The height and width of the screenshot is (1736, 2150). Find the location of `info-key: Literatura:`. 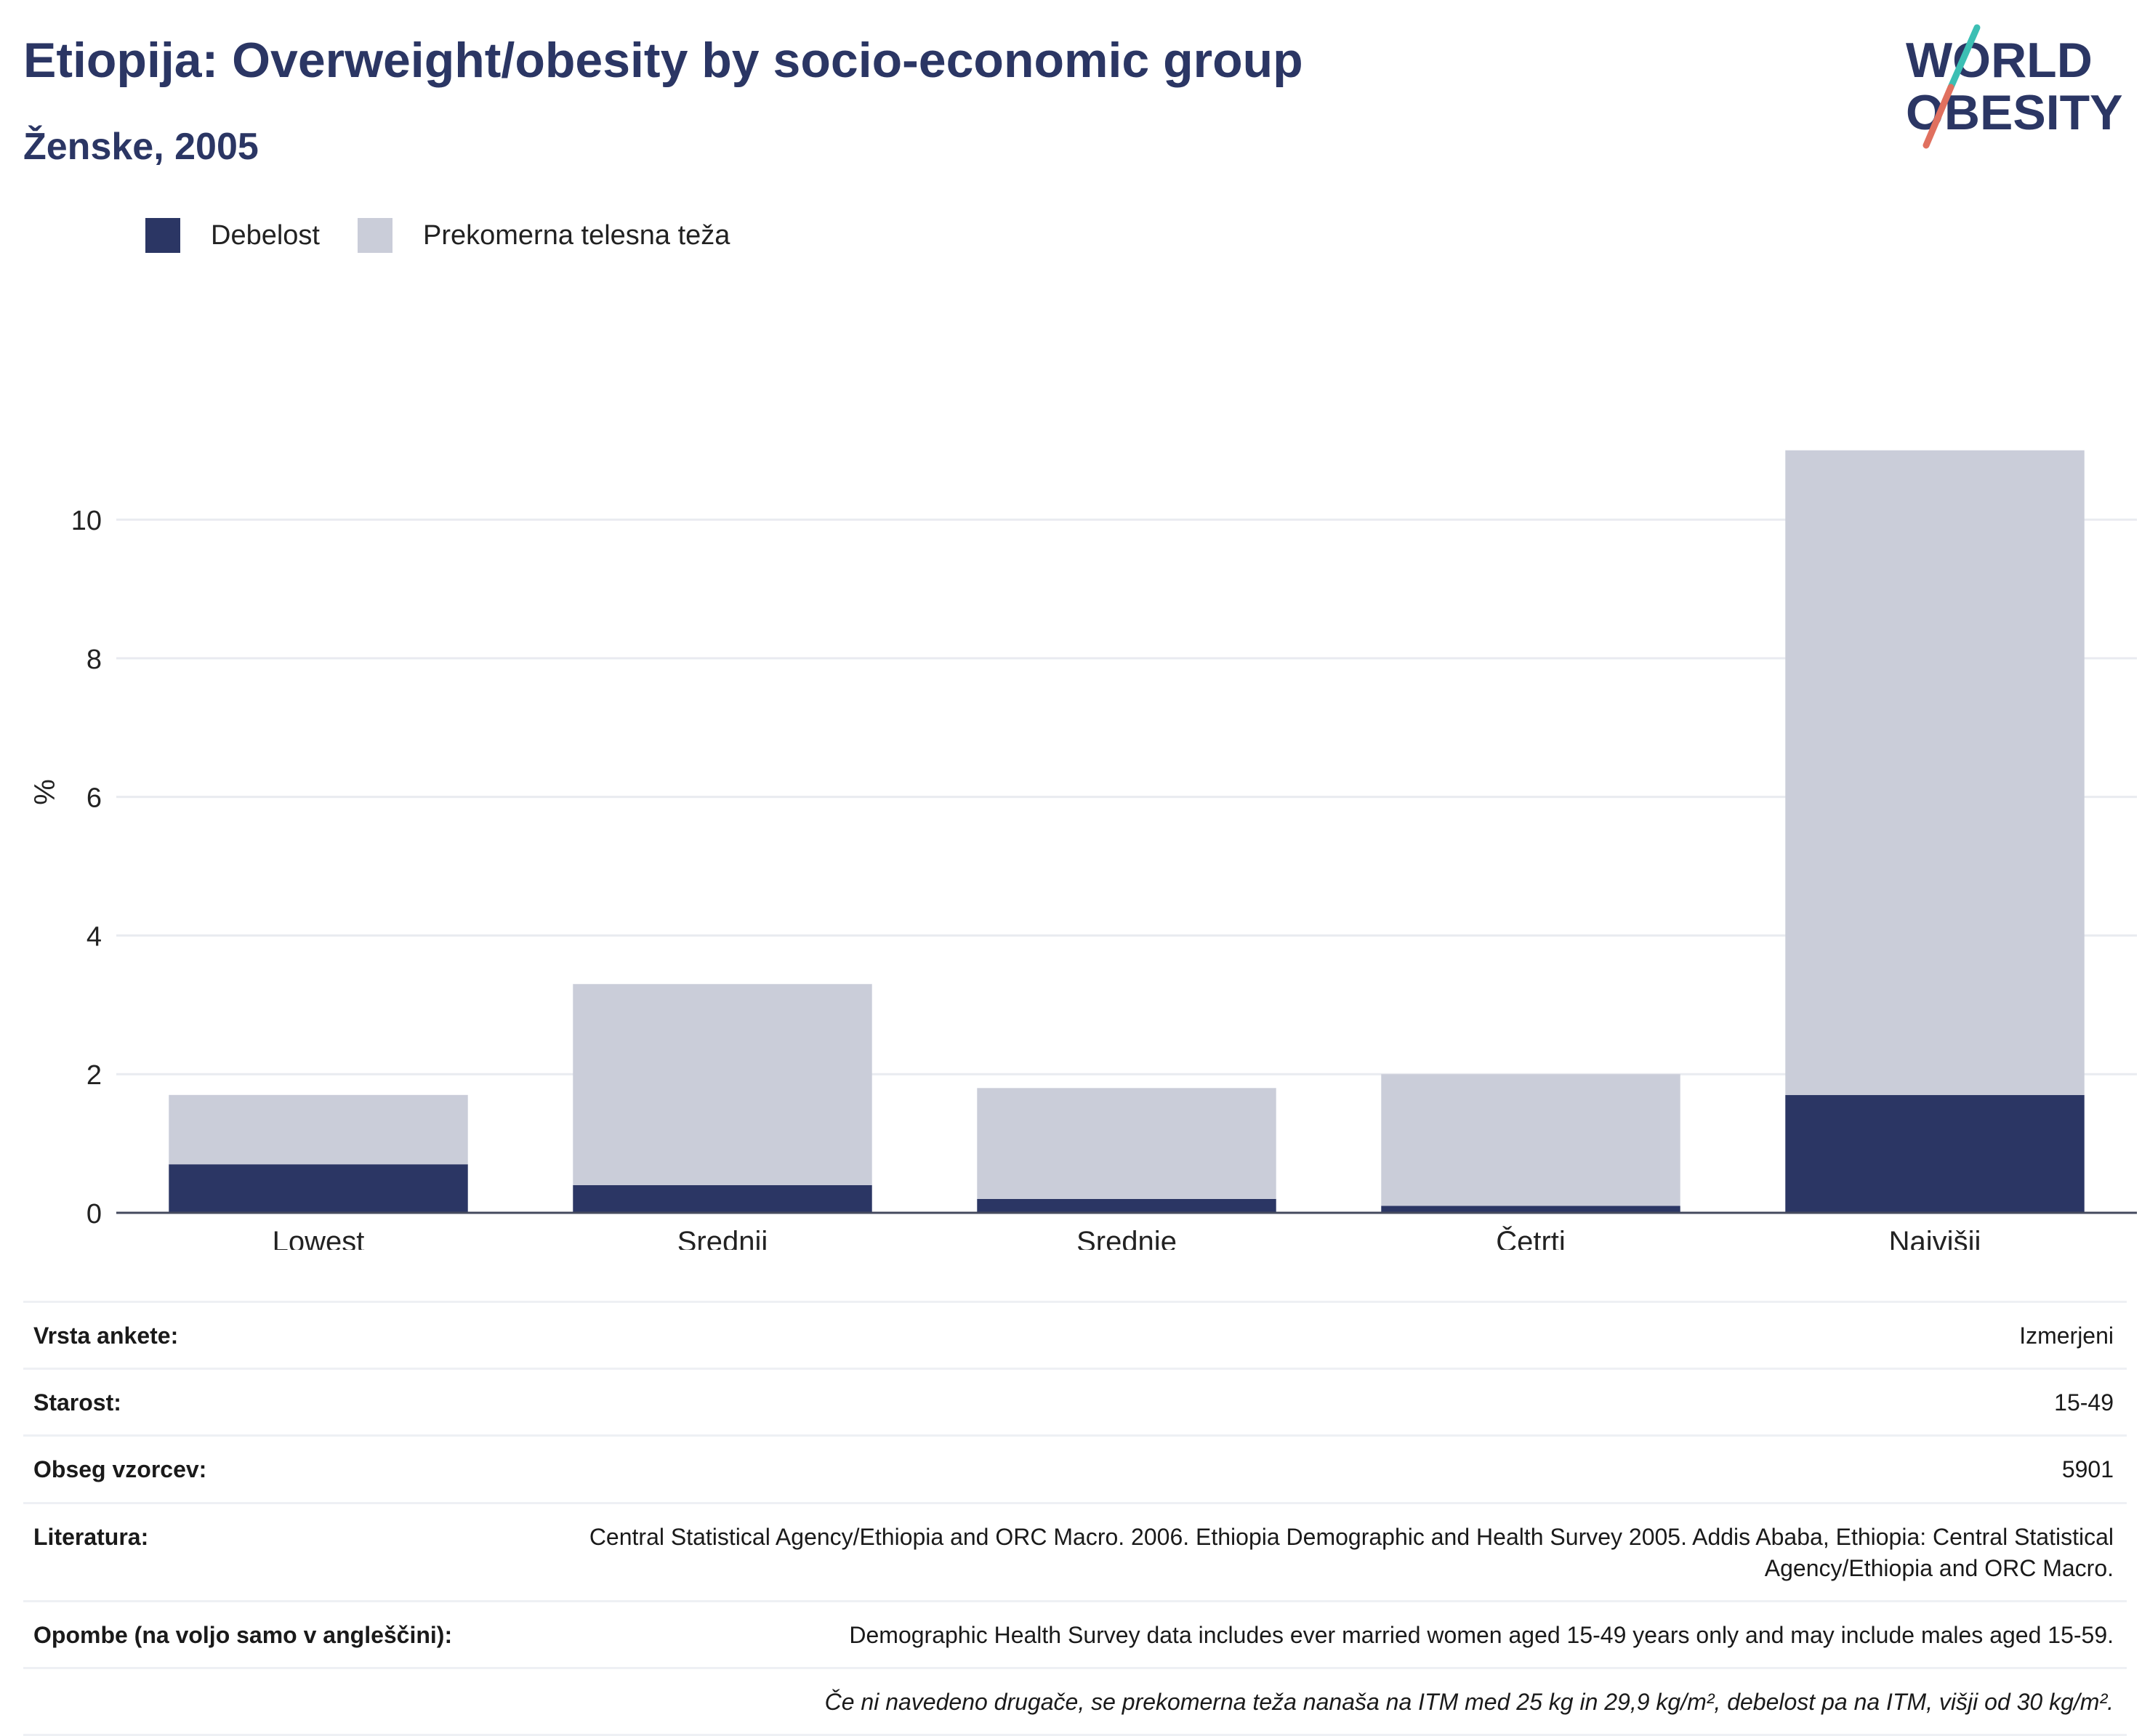

info-key: Literatura: is located at coordinates (244, 1552).